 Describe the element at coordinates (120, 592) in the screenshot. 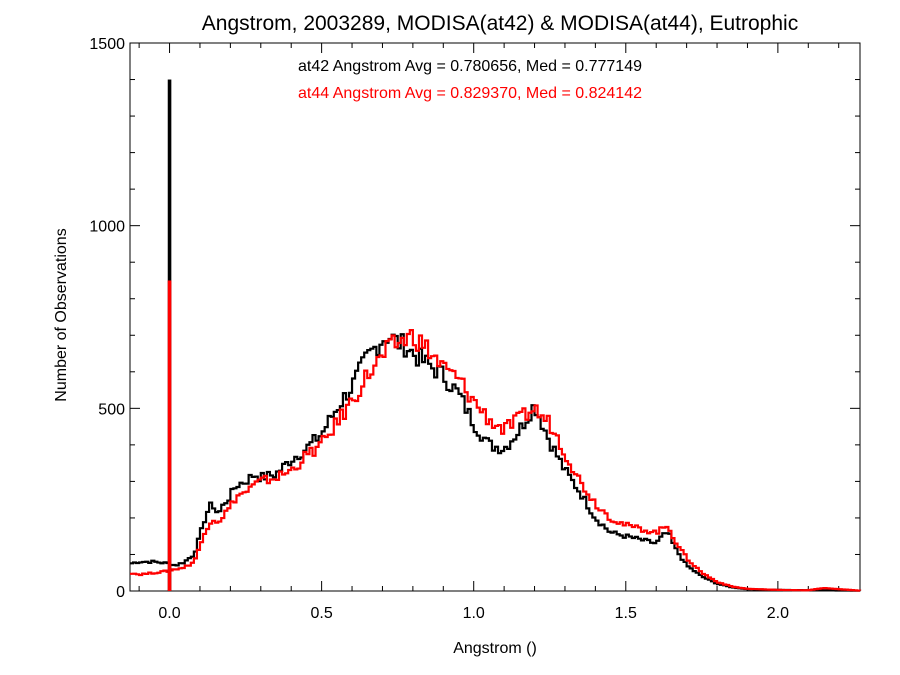

I see `y-tick-label: 0` at that location.